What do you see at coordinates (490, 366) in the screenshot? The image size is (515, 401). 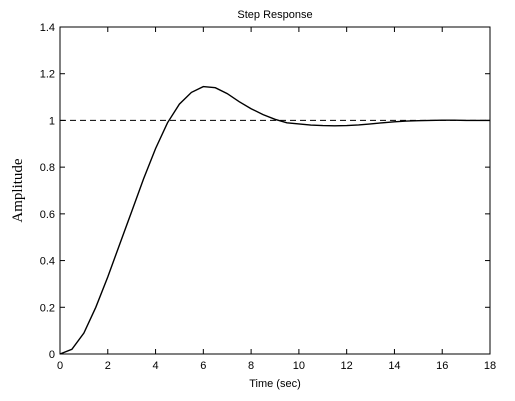 I see `x-tick-label: 18` at bounding box center [490, 366].